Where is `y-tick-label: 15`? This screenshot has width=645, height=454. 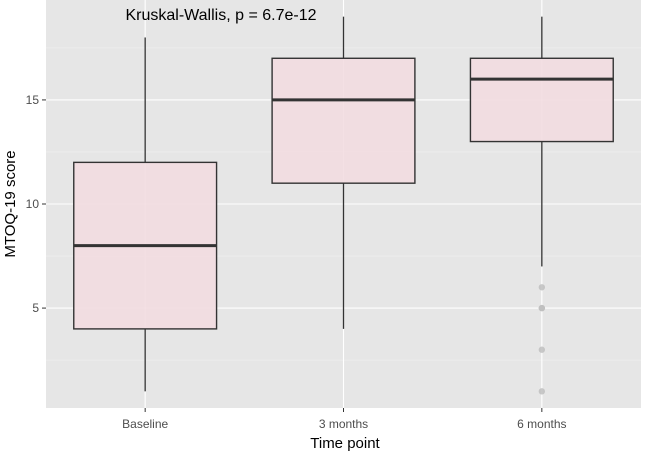 y-tick-label: 15 is located at coordinates (33, 100).